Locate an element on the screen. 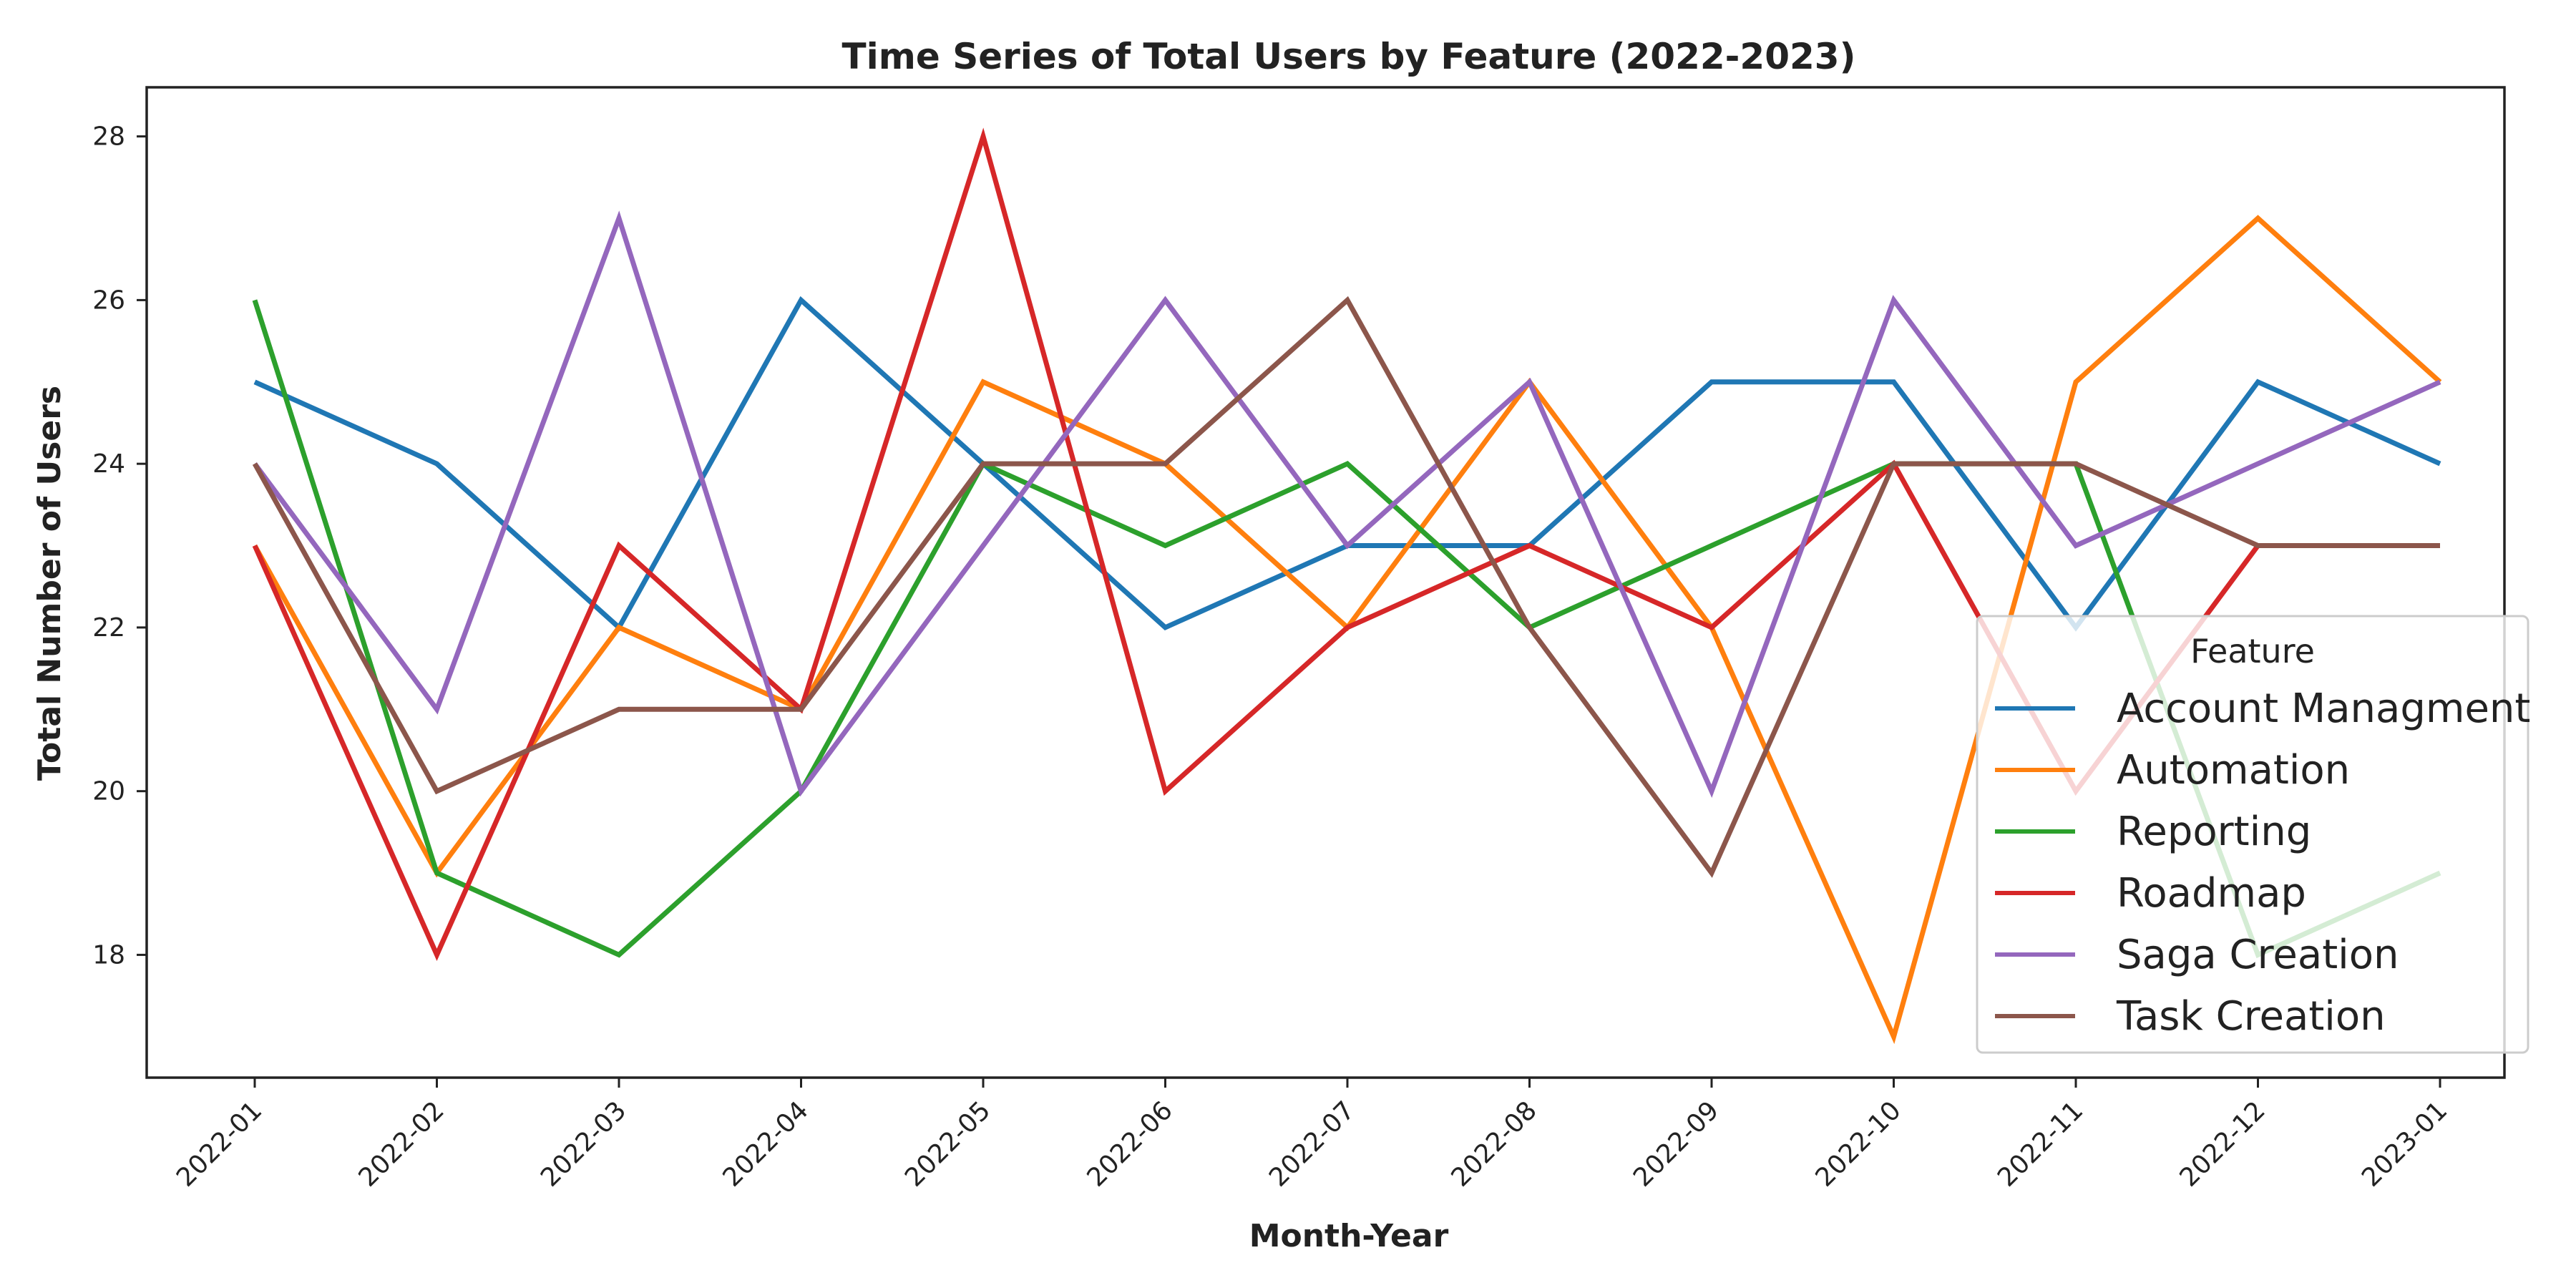 The height and width of the screenshot is (1288, 2576). x-tick-label: 2022-01 is located at coordinates (219, 1144).